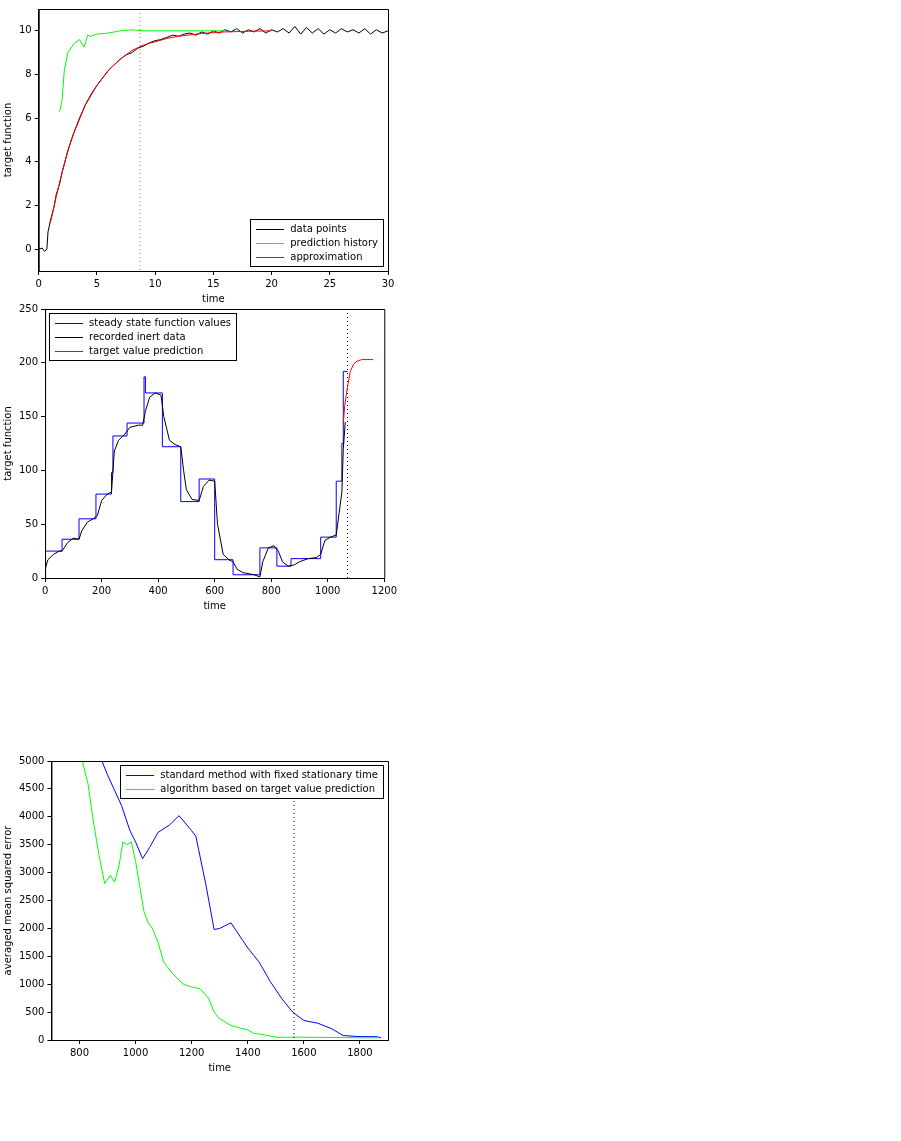 Image resolution: width=901 pixels, height=1141 pixels. I want to click on legend-label: prediction history, so click(334, 243).